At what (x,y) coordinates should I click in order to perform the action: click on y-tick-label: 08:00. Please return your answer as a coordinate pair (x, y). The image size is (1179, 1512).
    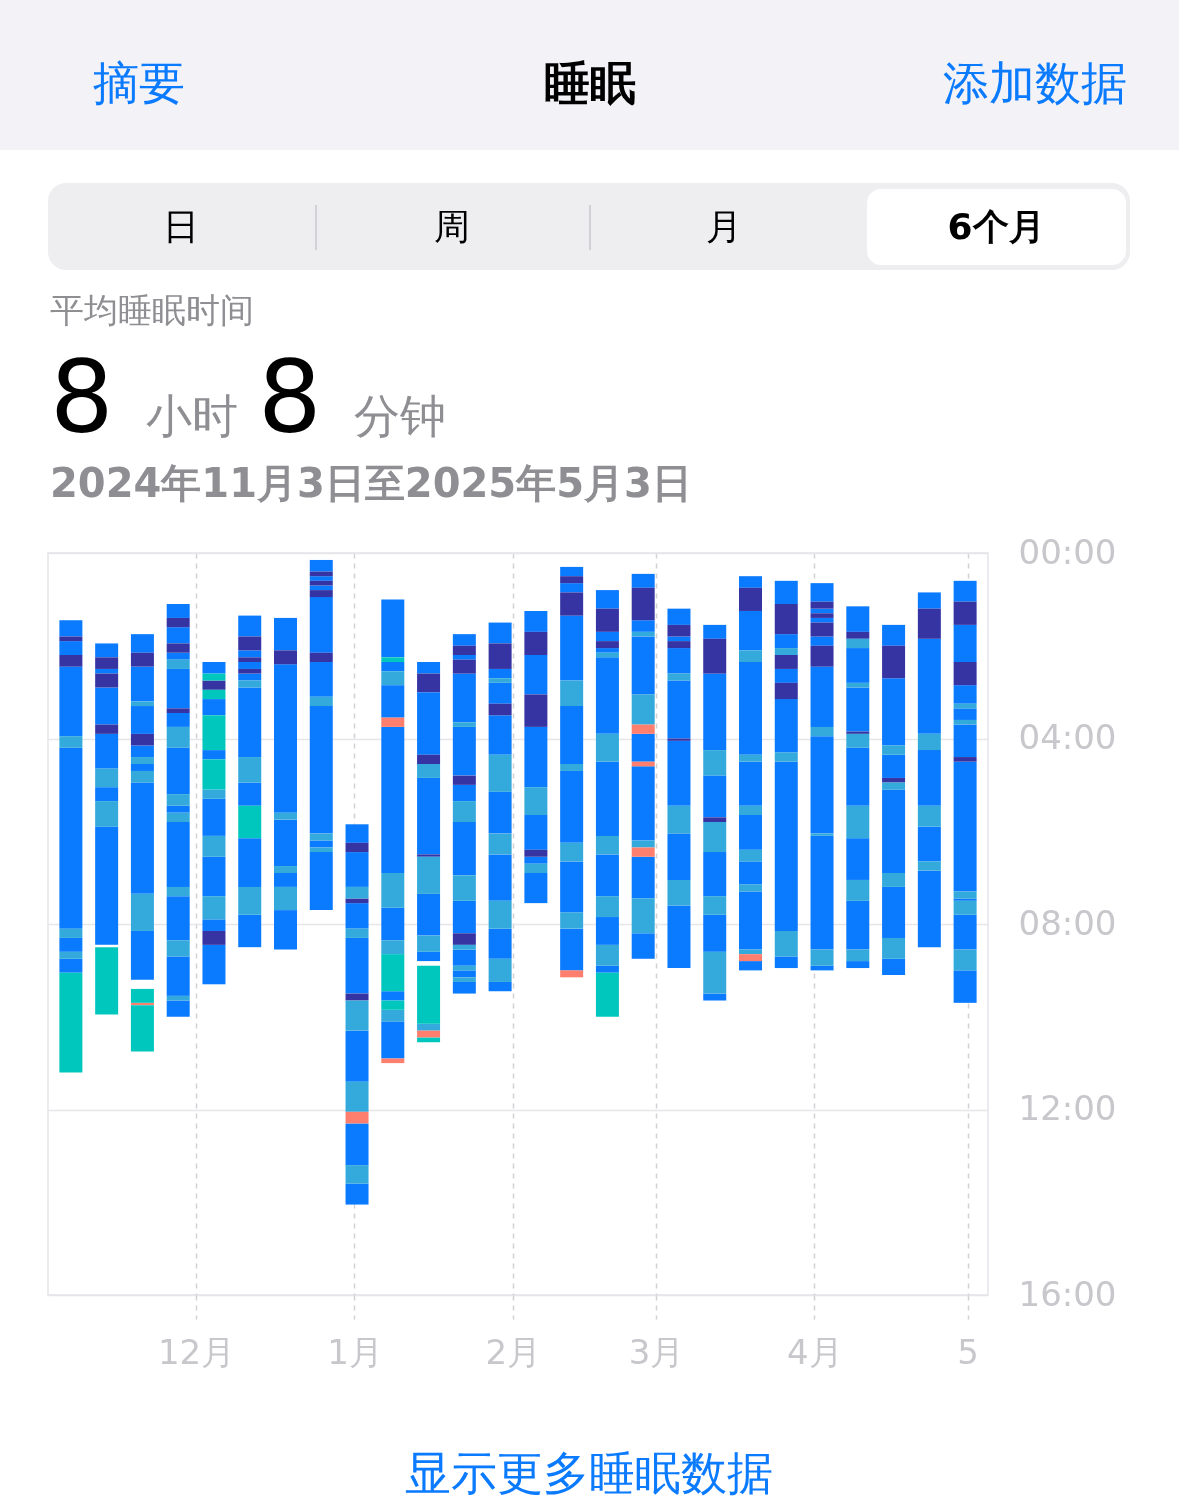
    Looking at the image, I should click on (1067, 922).